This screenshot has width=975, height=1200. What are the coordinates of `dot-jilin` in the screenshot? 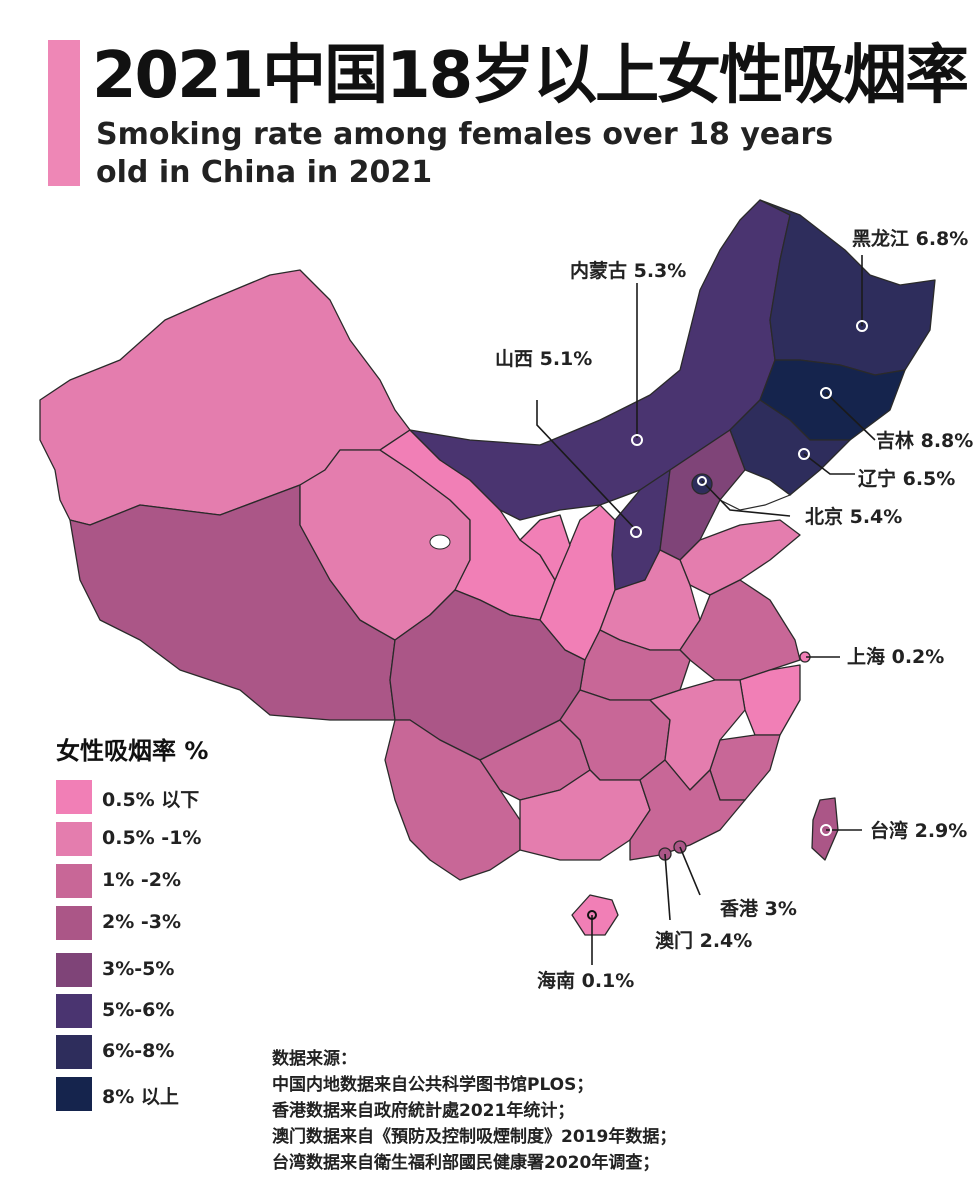 It's located at (826, 393).